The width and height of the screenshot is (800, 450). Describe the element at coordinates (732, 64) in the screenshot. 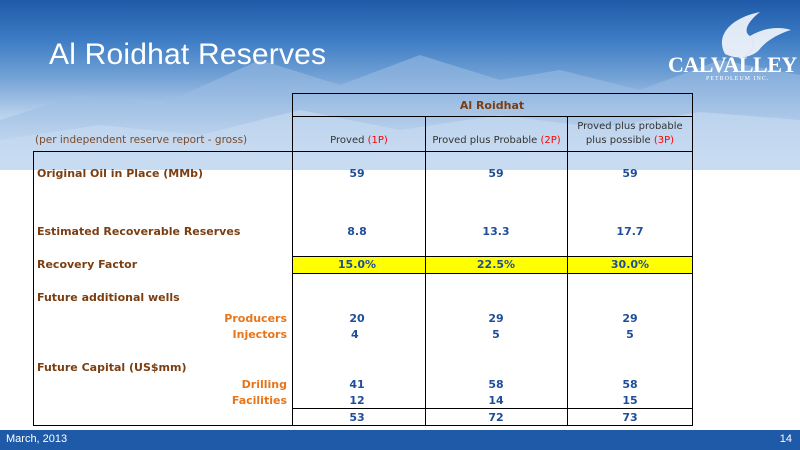

I see `logo-wordmark: CALVALLEY` at that location.